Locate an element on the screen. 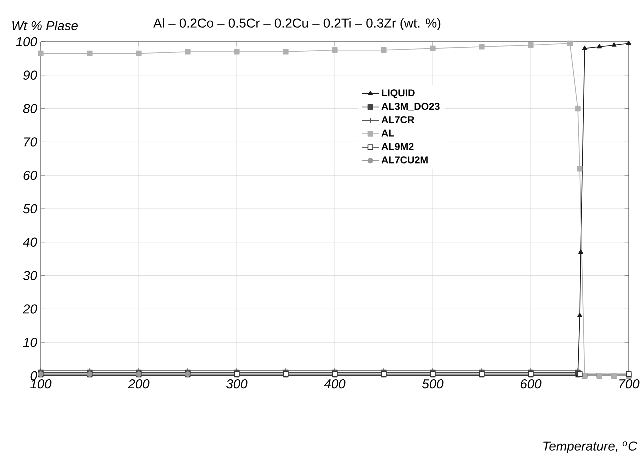  y-tick-label: 40 is located at coordinates (30, 242).